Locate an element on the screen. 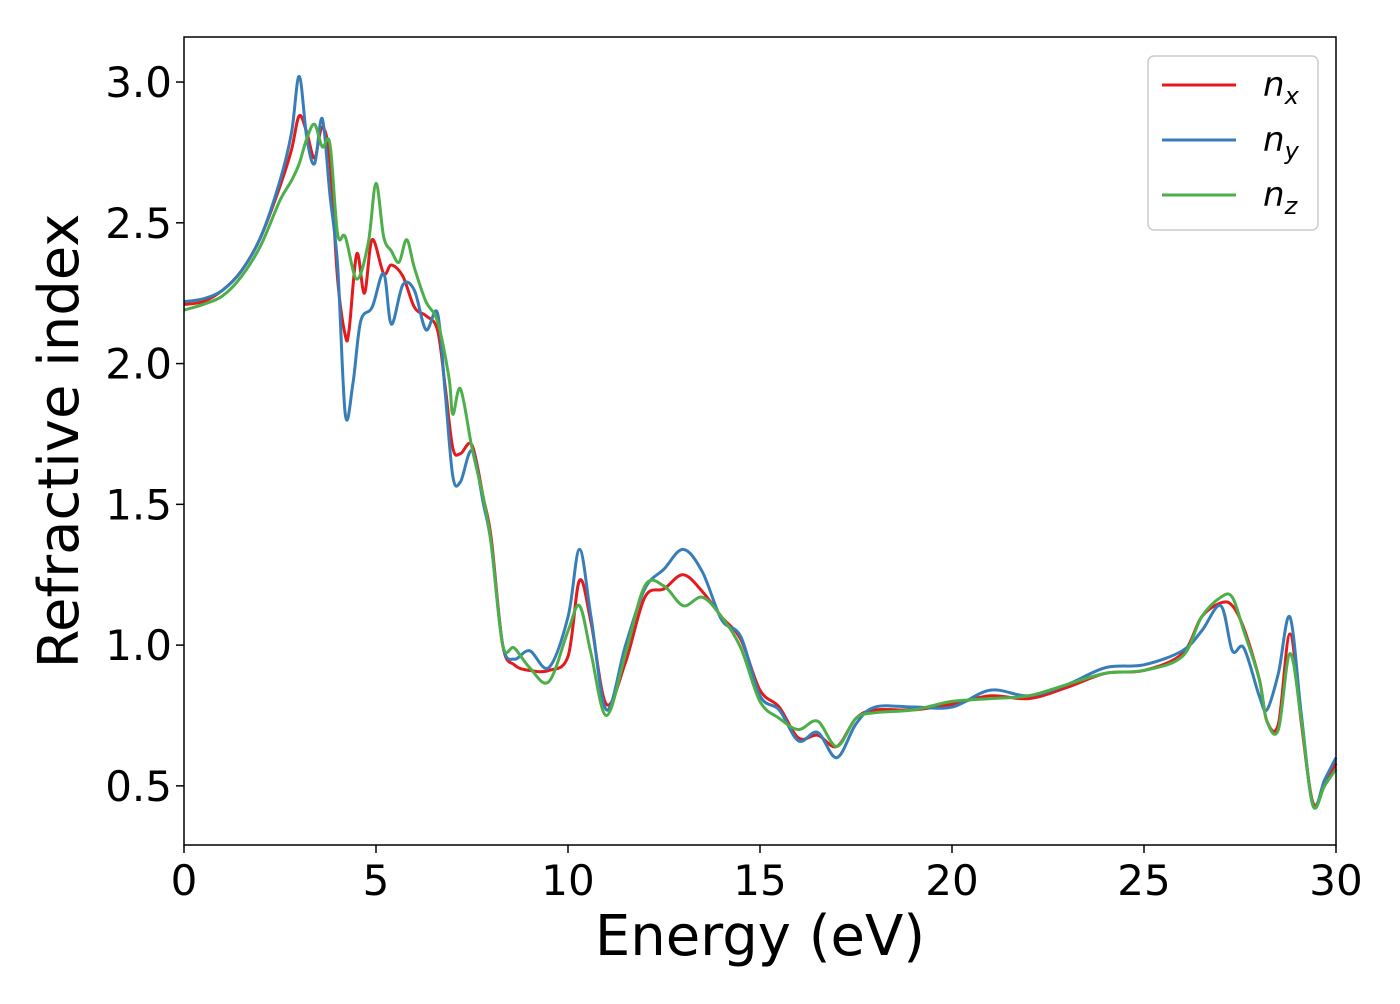 This screenshot has height=1004, width=1400. x-tick-label: 25 is located at coordinates (1143, 880).